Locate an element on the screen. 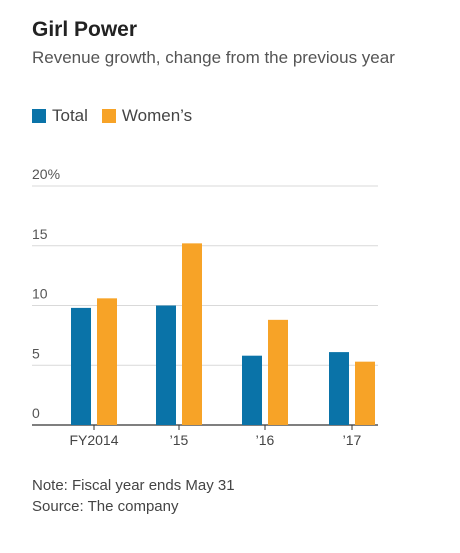 This screenshot has height=553, width=460. legend-item-total: Total is located at coordinates (60, 116).